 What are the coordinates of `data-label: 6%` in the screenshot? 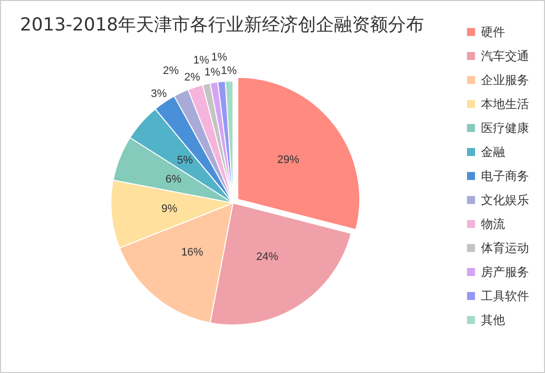 It's located at (174, 179).